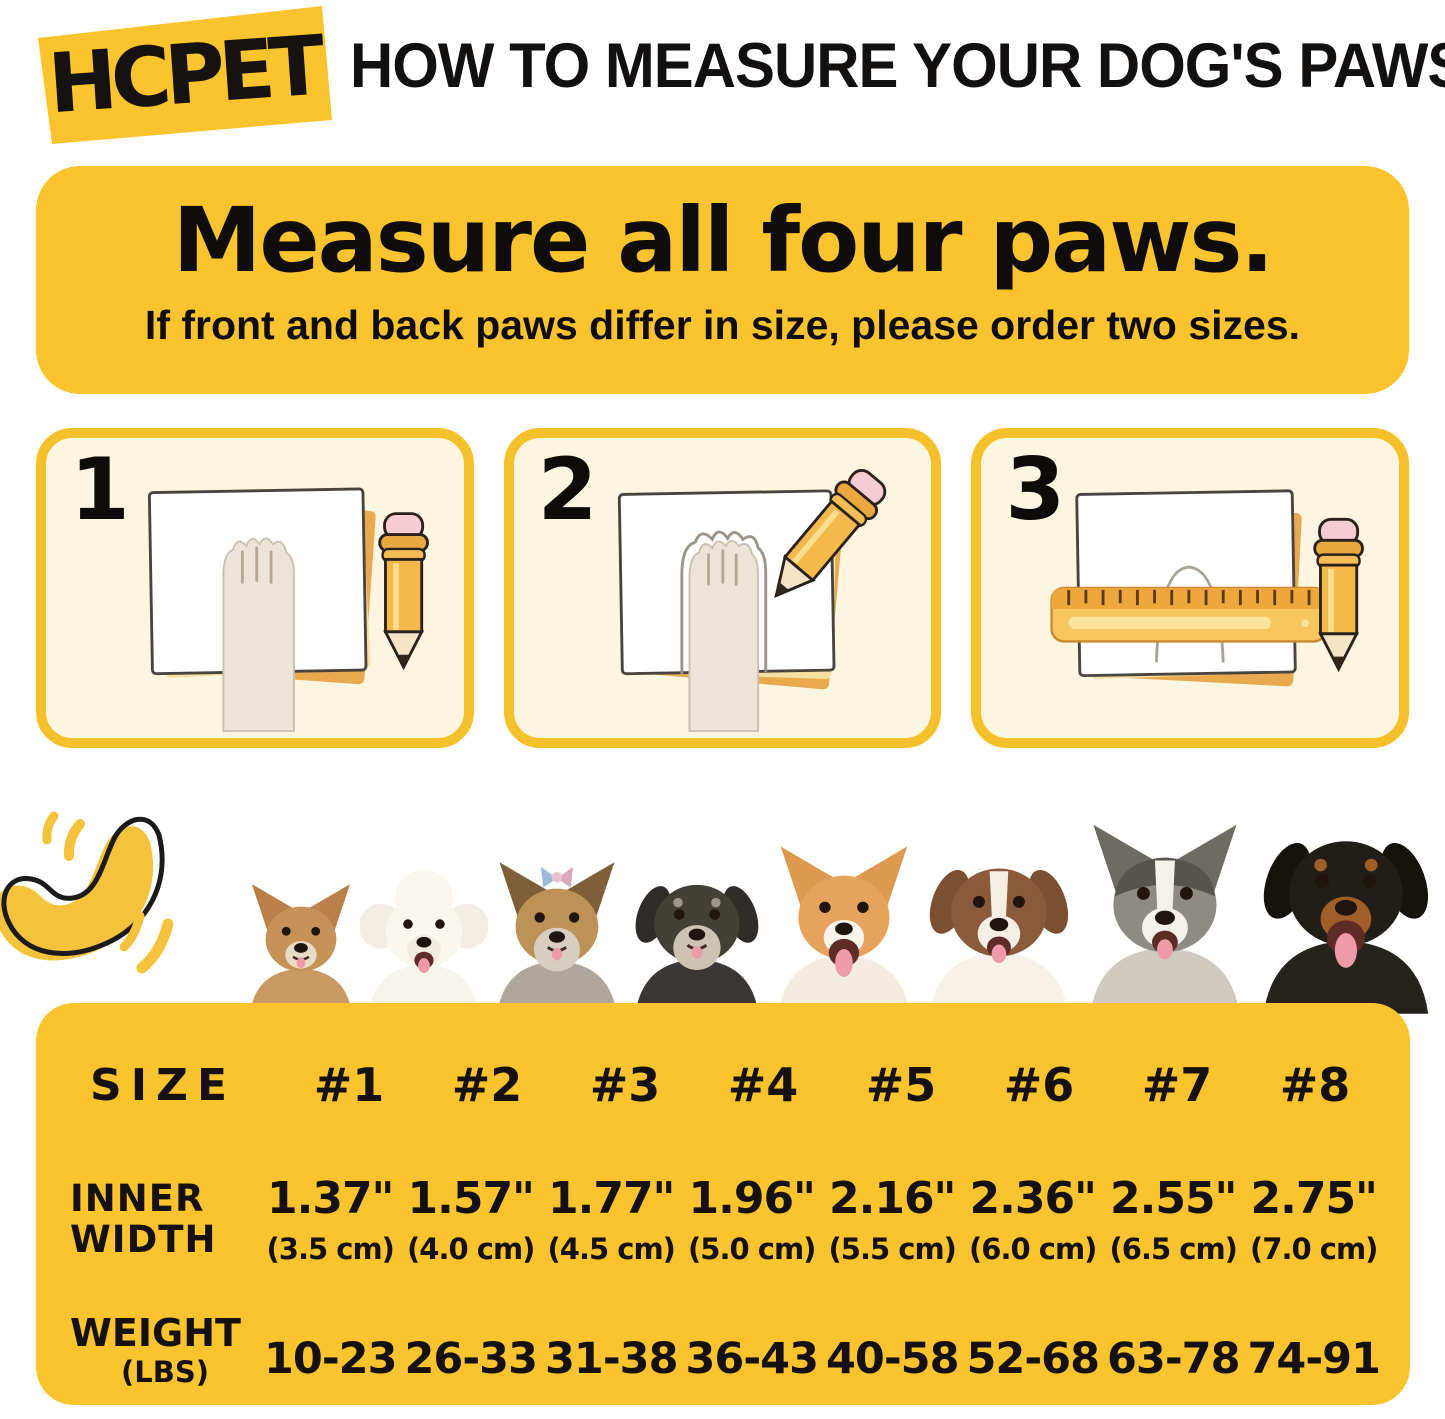 This screenshot has width=1445, height=1419. What do you see at coordinates (1039, 1085) in the screenshot?
I see `size-cell: #6` at bounding box center [1039, 1085].